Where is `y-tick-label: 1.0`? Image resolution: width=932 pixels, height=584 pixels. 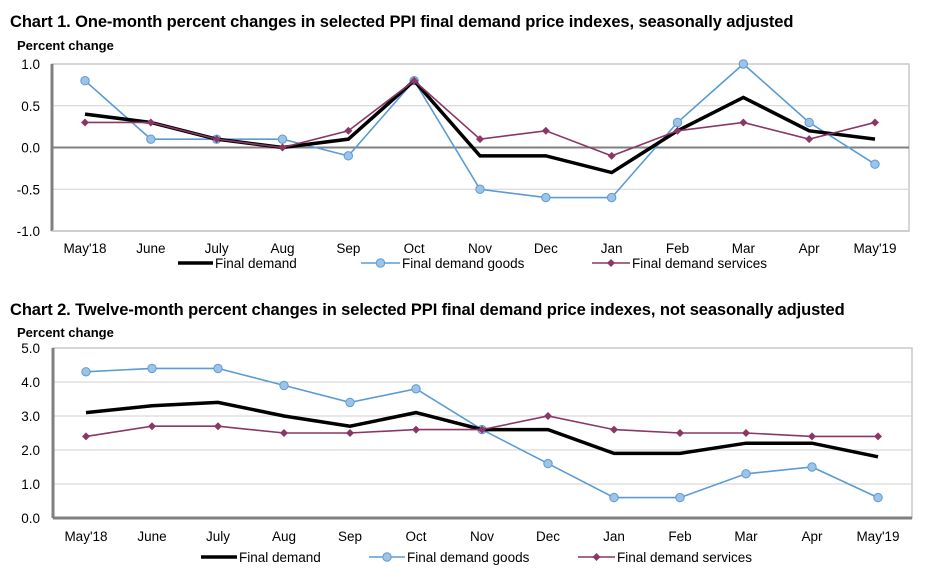 y-tick-label: 1.0 is located at coordinates (30, 64).